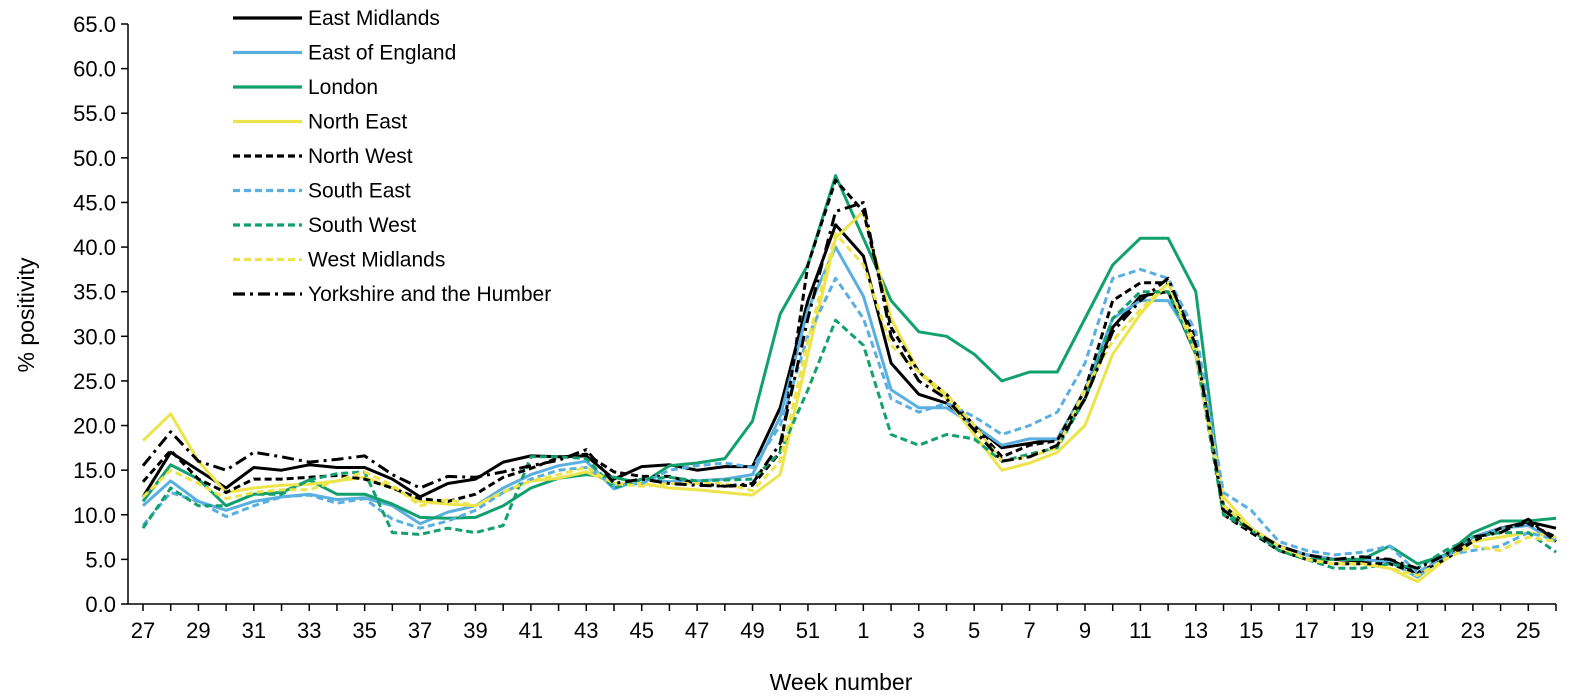  Describe the element at coordinates (360, 156) in the screenshot. I see `legend-label: North West` at that location.